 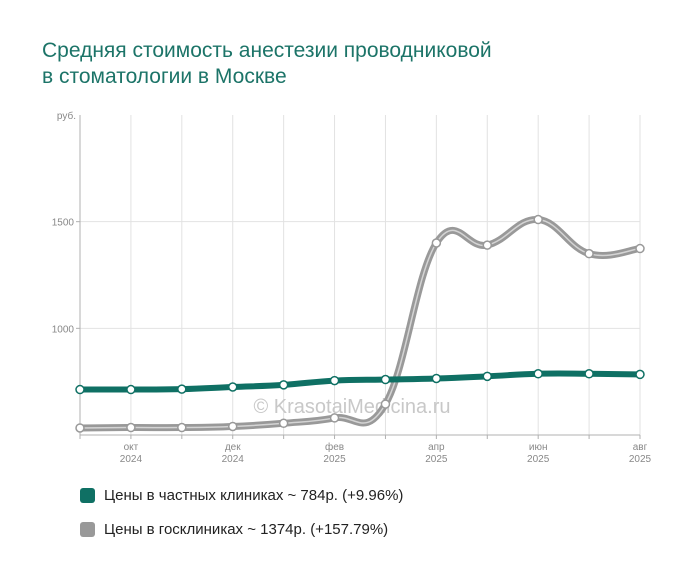 I want to click on legend-item-private: Цены в частных клиниках ~ 784р. (+9.96%), so click(x=241, y=495).